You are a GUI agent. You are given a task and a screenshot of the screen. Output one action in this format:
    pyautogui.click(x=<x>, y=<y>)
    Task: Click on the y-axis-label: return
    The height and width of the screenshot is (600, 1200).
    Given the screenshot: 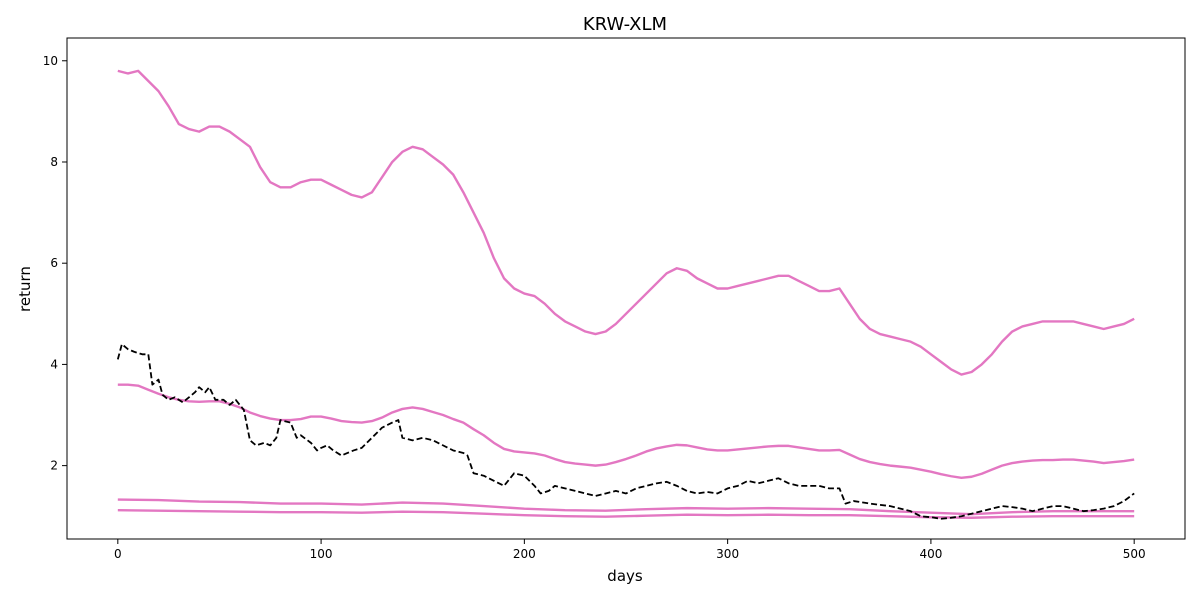 What is the action you would take?
    pyautogui.click(x=25, y=289)
    